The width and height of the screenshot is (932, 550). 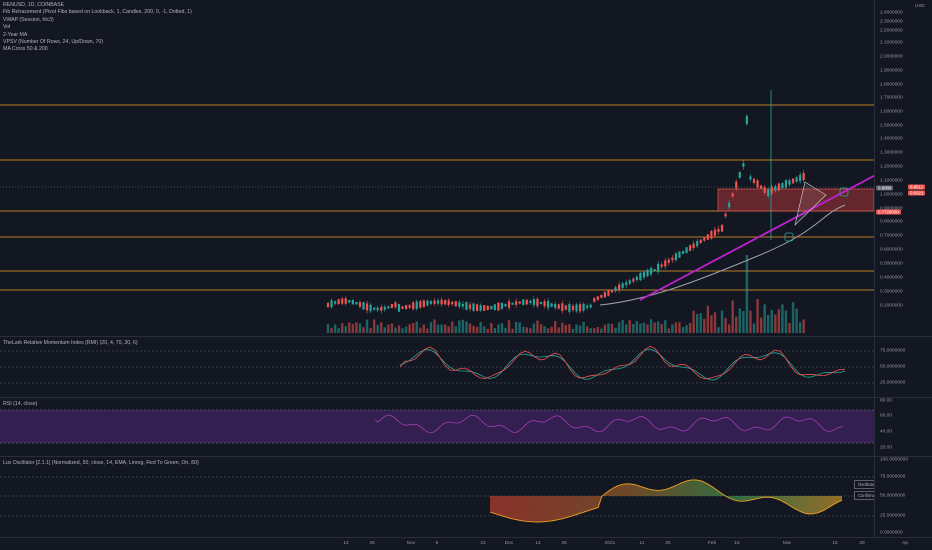 I want to click on rsi-band, so click(x=437, y=426).